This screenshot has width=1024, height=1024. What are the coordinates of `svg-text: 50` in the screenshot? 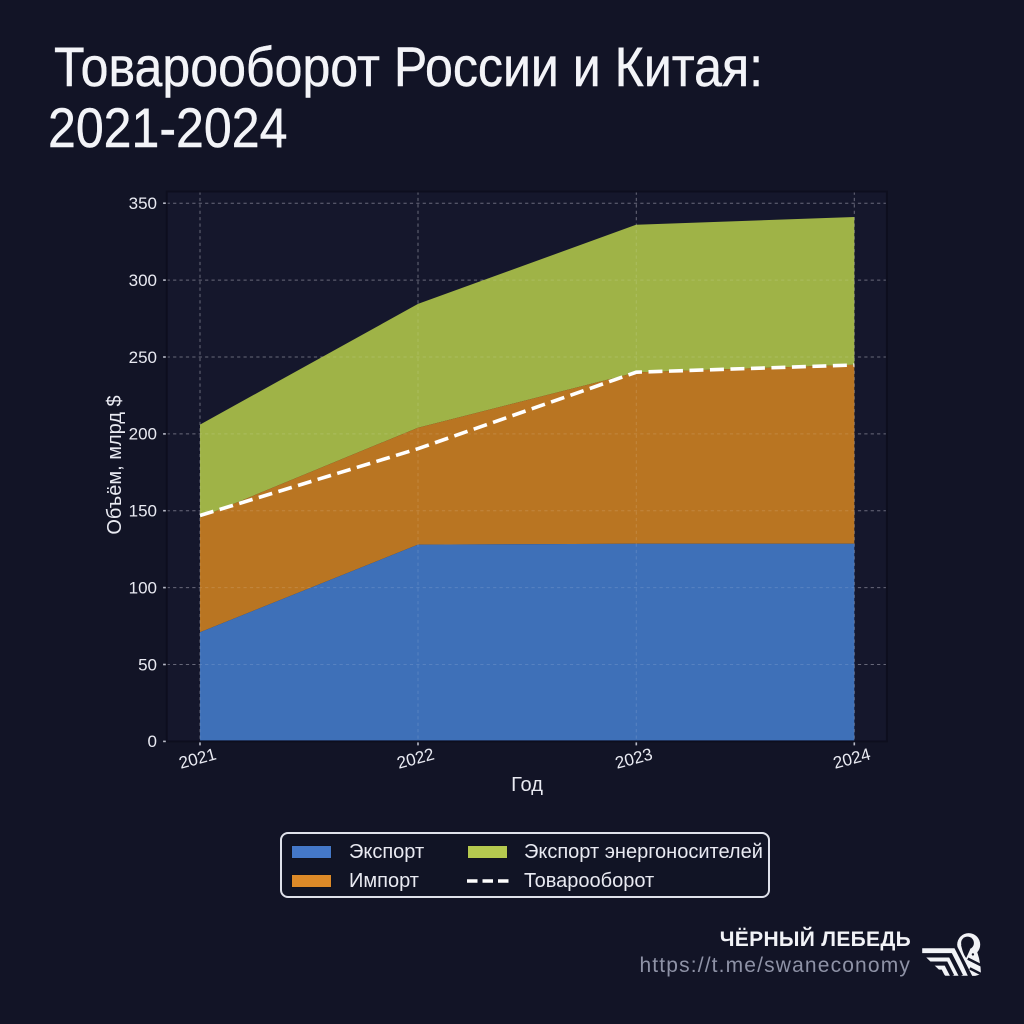 It's located at (147, 664).